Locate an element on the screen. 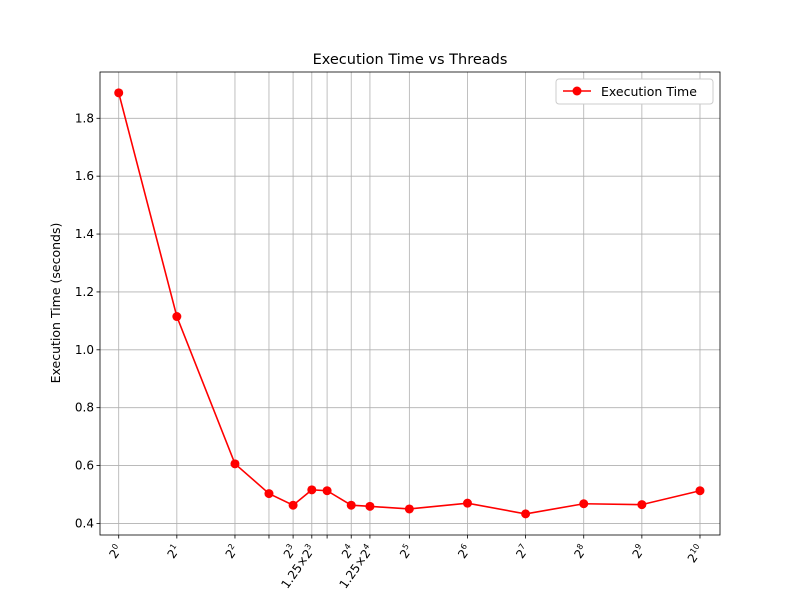  x-tick-label: 210 is located at coordinates (695, 553).